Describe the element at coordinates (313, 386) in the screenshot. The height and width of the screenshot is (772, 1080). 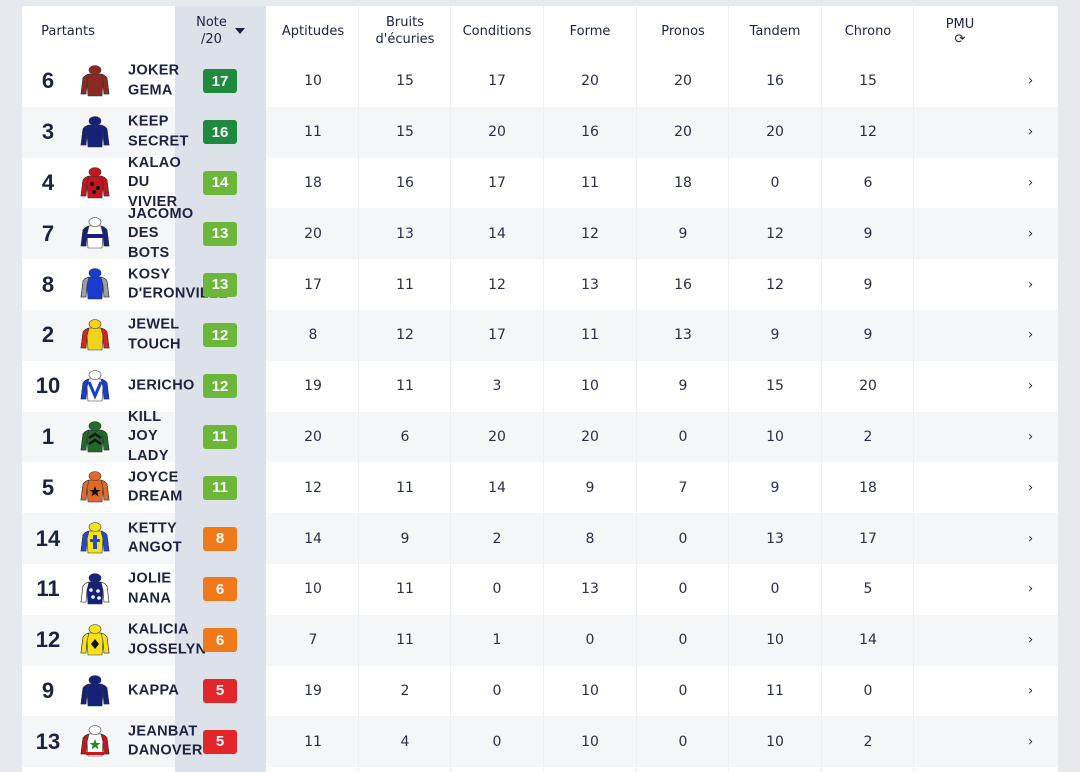
I see `score-cell: 19` at that location.